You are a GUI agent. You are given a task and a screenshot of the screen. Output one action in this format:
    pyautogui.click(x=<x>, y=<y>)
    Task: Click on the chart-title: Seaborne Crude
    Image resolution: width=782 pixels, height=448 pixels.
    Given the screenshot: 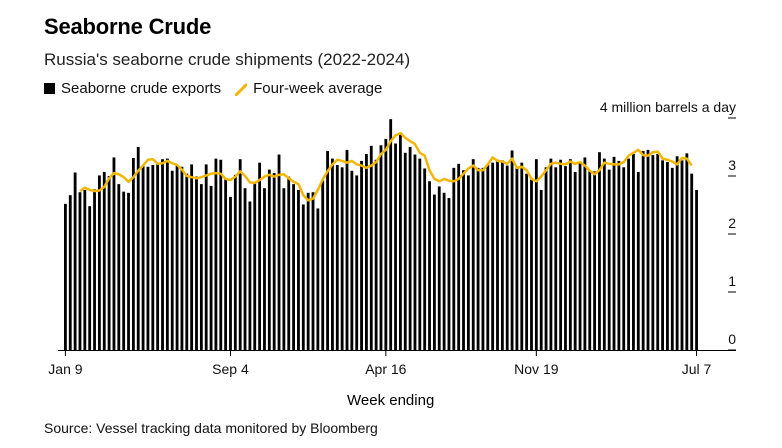 What is the action you would take?
    pyautogui.click(x=128, y=26)
    